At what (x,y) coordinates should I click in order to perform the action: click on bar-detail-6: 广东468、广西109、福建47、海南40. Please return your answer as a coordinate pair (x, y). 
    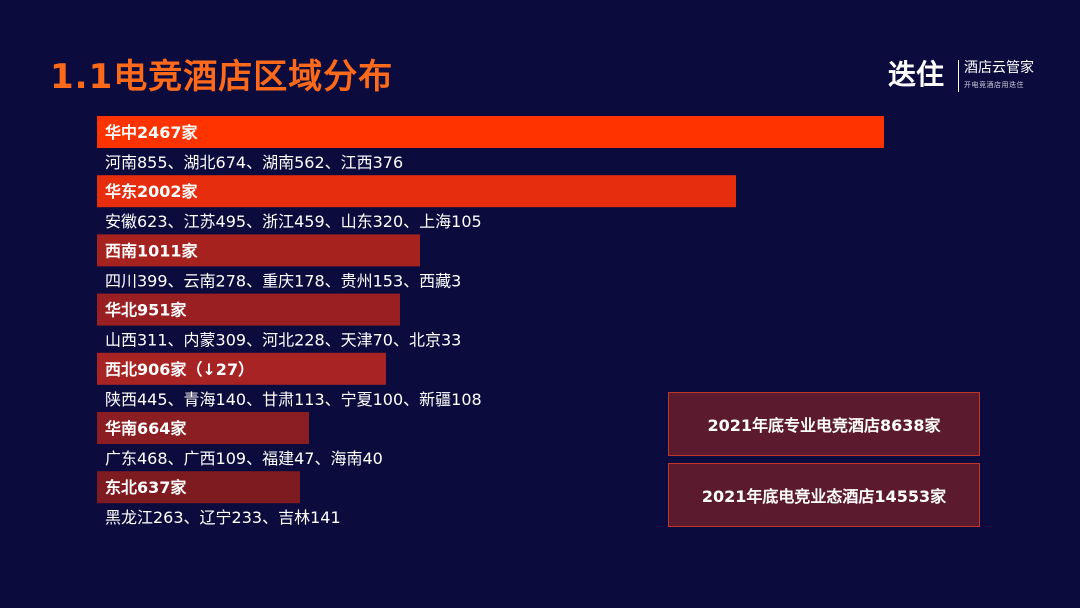
    Looking at the image, I should click on (244, 458).